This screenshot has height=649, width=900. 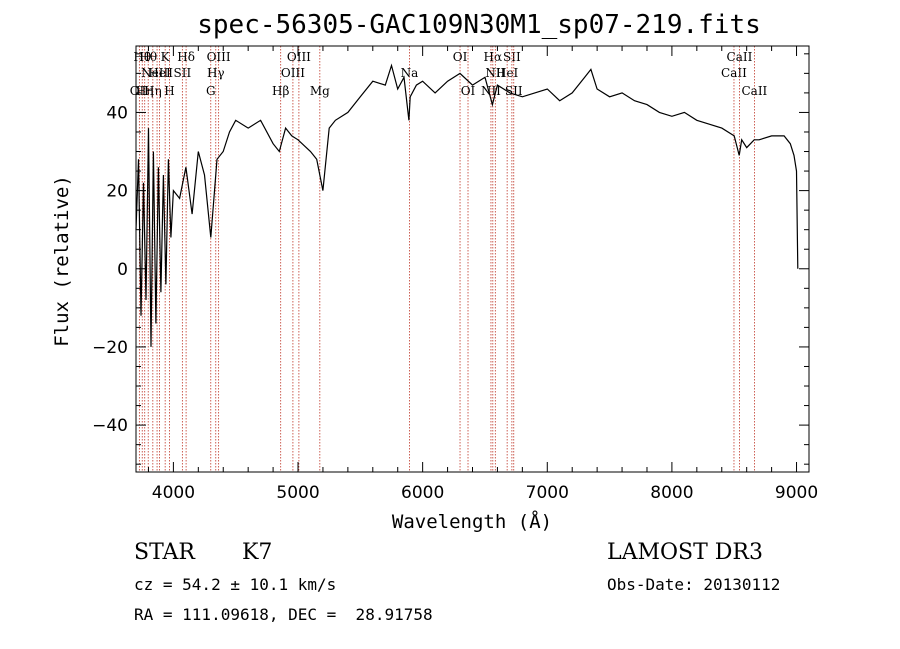 I want to click on x-tick-label-0: 4000, so click(x=173, y=493).